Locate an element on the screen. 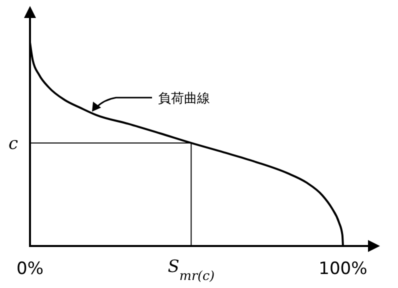  ref-line-label: S$_{mr(c)}$ is located at coordinates (191, 270).